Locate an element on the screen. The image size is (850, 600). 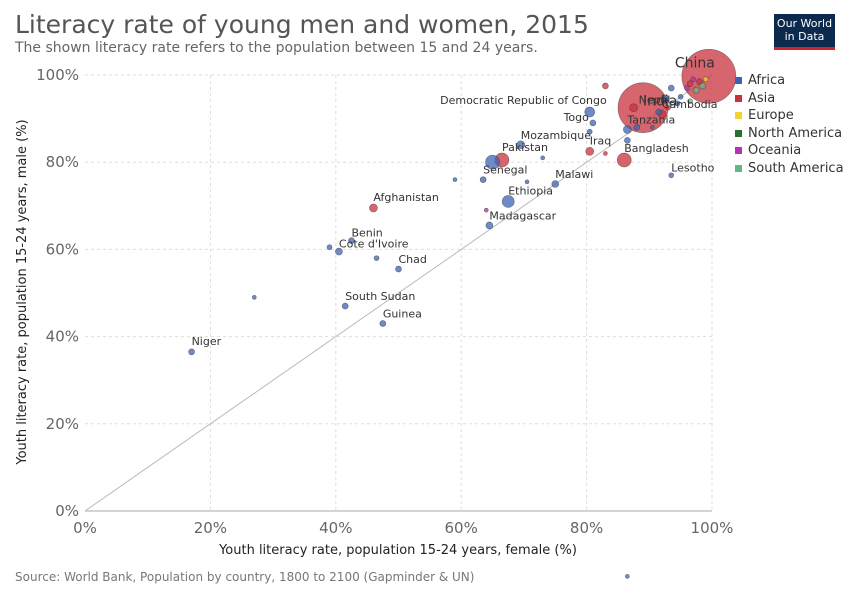
owid-logo: Our World in Data is located at coordinates (804, 32).